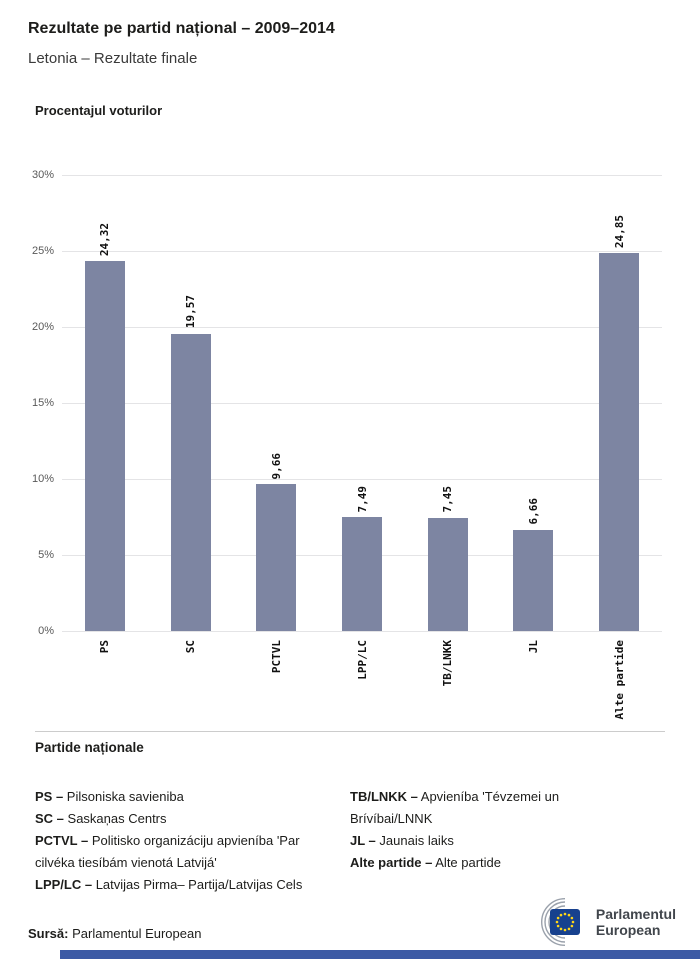 This screenshot has width=700, height=959. I want to click on x-tick-cell: PS, so click(105, 691).